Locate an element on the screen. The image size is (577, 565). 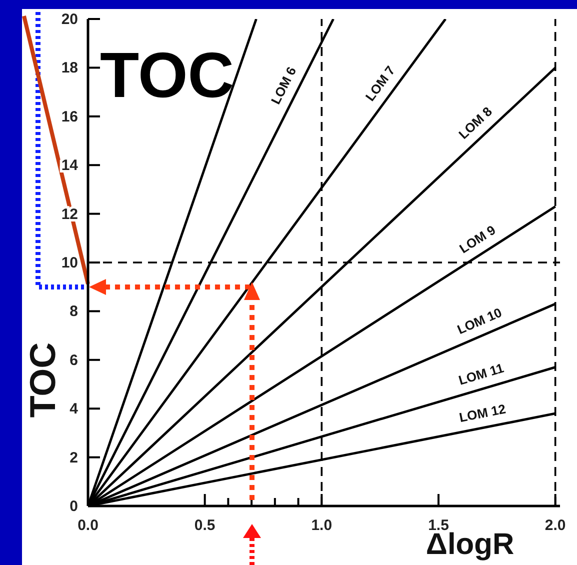
chart-title: TOC is located at coordinates (167, 75).